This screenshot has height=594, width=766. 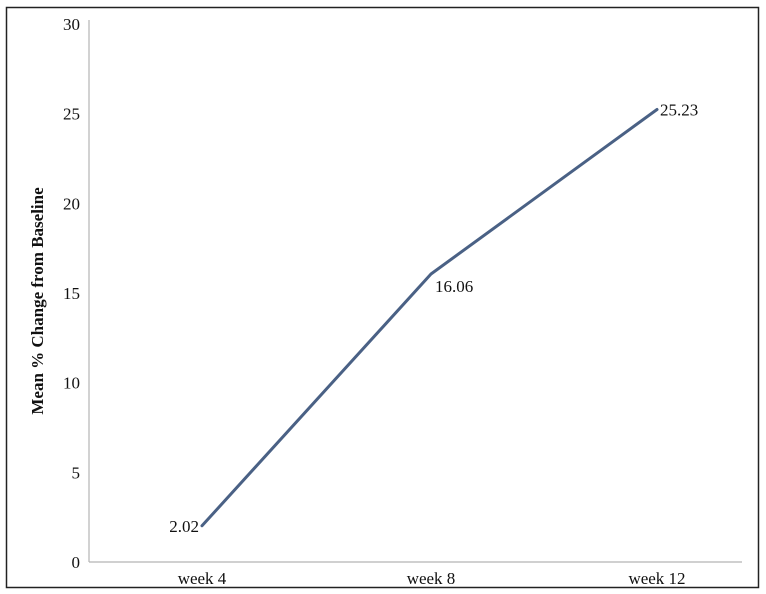 What do you see at coordinates (184, 526) in the screenshot?
I see `data-label: 2.02` at bounding box center [184, 526].